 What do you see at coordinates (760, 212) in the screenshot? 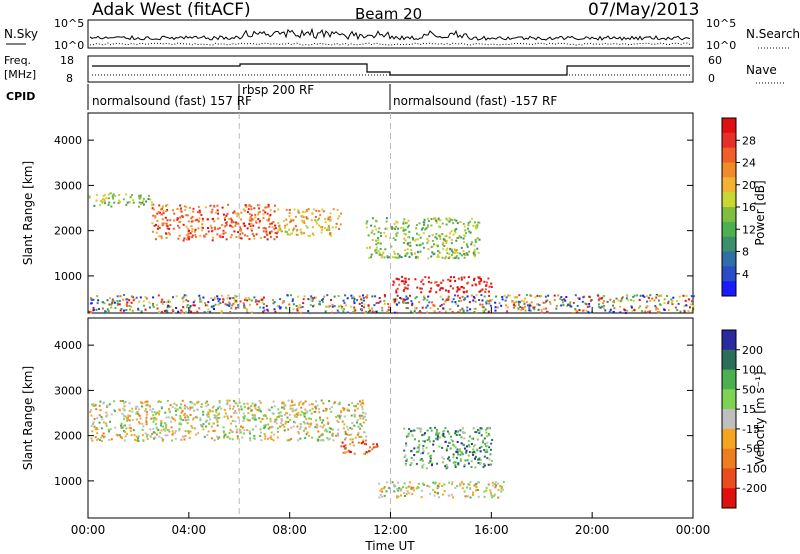
I see `power-colorbar-label: Power [dB]` at bounding box center [760, 212].